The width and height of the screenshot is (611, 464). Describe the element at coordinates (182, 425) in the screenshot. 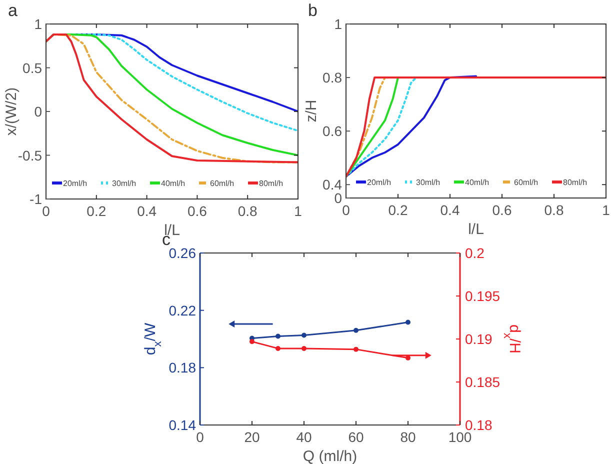

I see `y-tick-label: 0.14` at that location.